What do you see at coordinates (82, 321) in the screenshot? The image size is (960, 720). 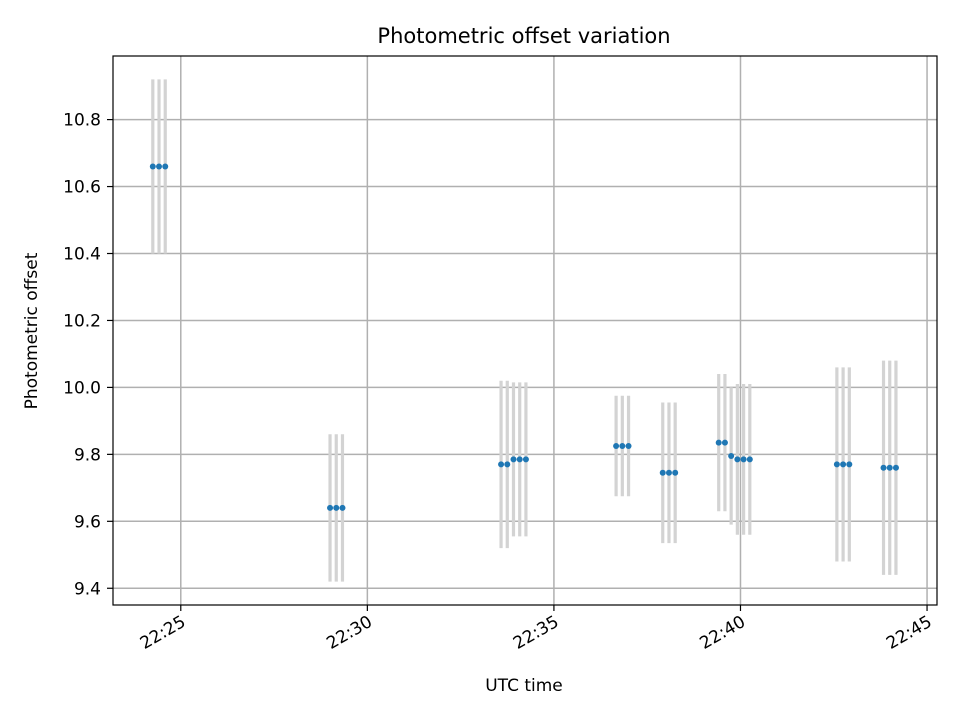 I see `y-tick-label: 10.2` at bounding box center [82, 321].